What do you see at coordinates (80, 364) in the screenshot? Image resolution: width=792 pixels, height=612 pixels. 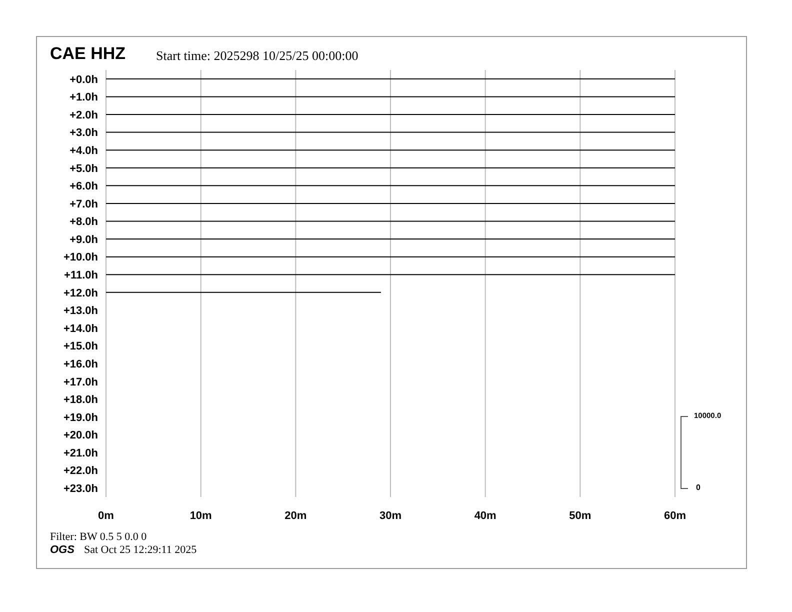 I see `y-tick-label: +16.0h` at bounding box center [80, 364].